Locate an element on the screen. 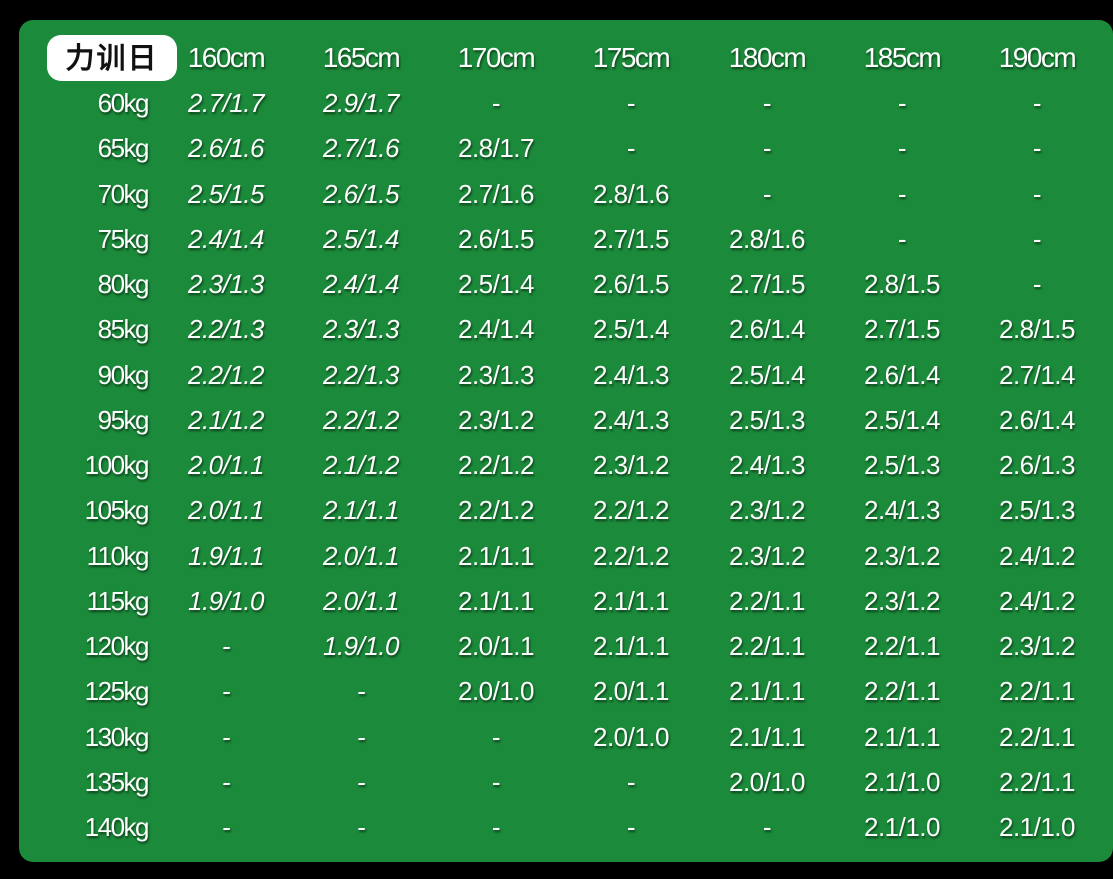  row-header: 120kg is located at coordinates (117, 646).